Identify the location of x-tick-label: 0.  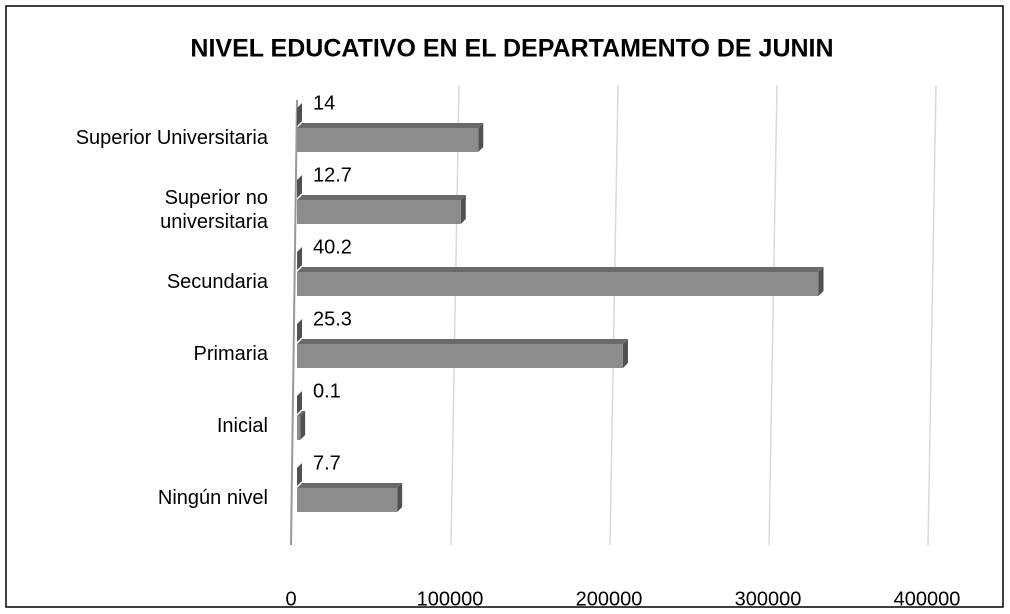
(290, 599).